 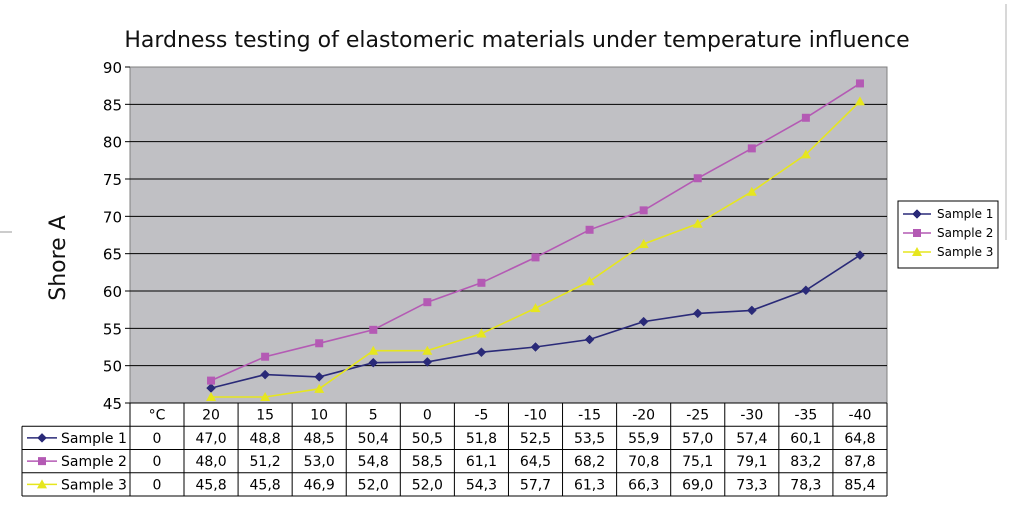 I want to click on table-cell: 48,0, so click(x=210, y=462).